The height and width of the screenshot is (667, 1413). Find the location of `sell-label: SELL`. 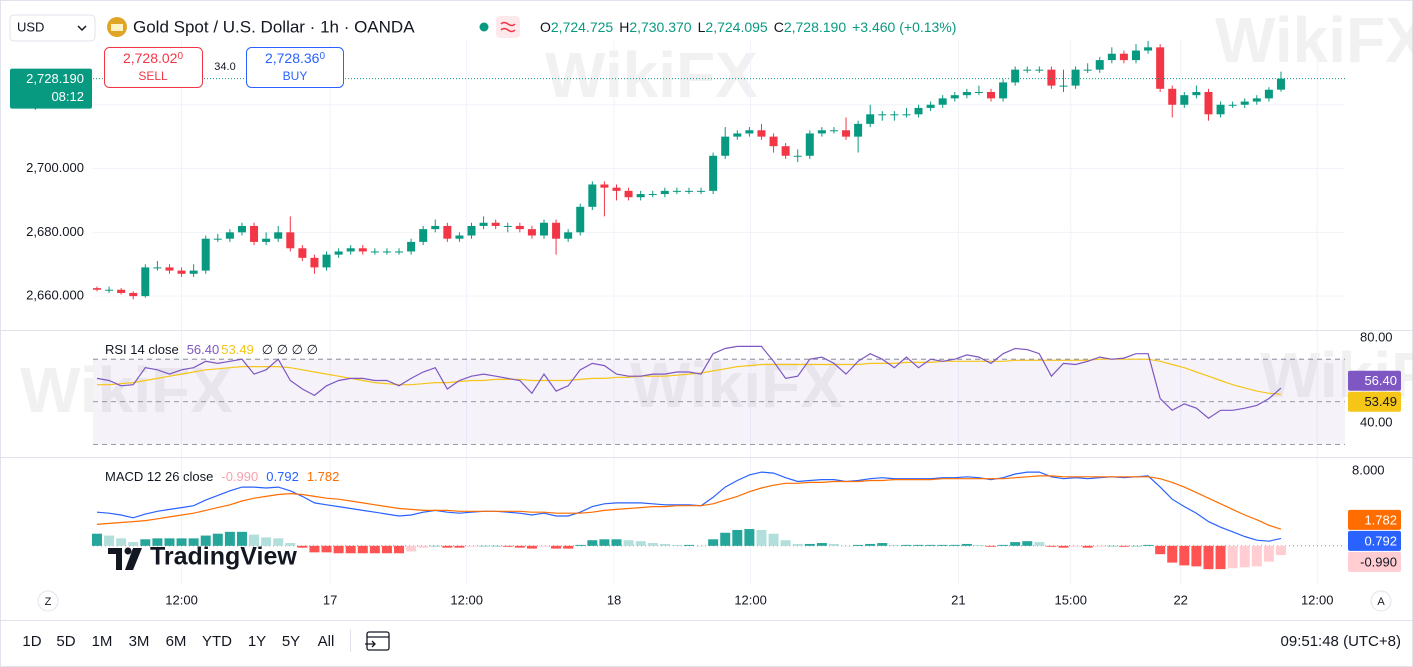

sell-label: SELL is located at coordinates (153, 76).